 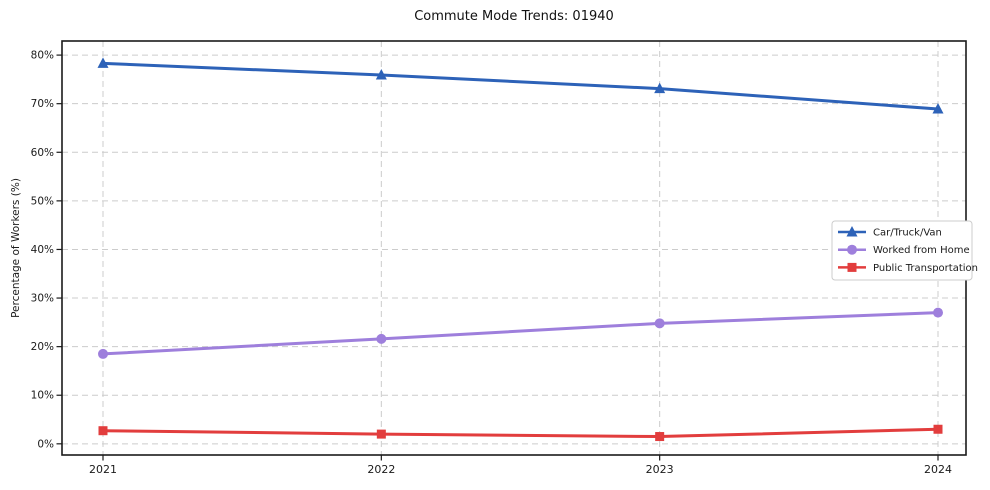 What do you see at coordinates (42, 347) in the screenshot?
I see `y-tick-label: 20%` at bounding box center [42, 347].